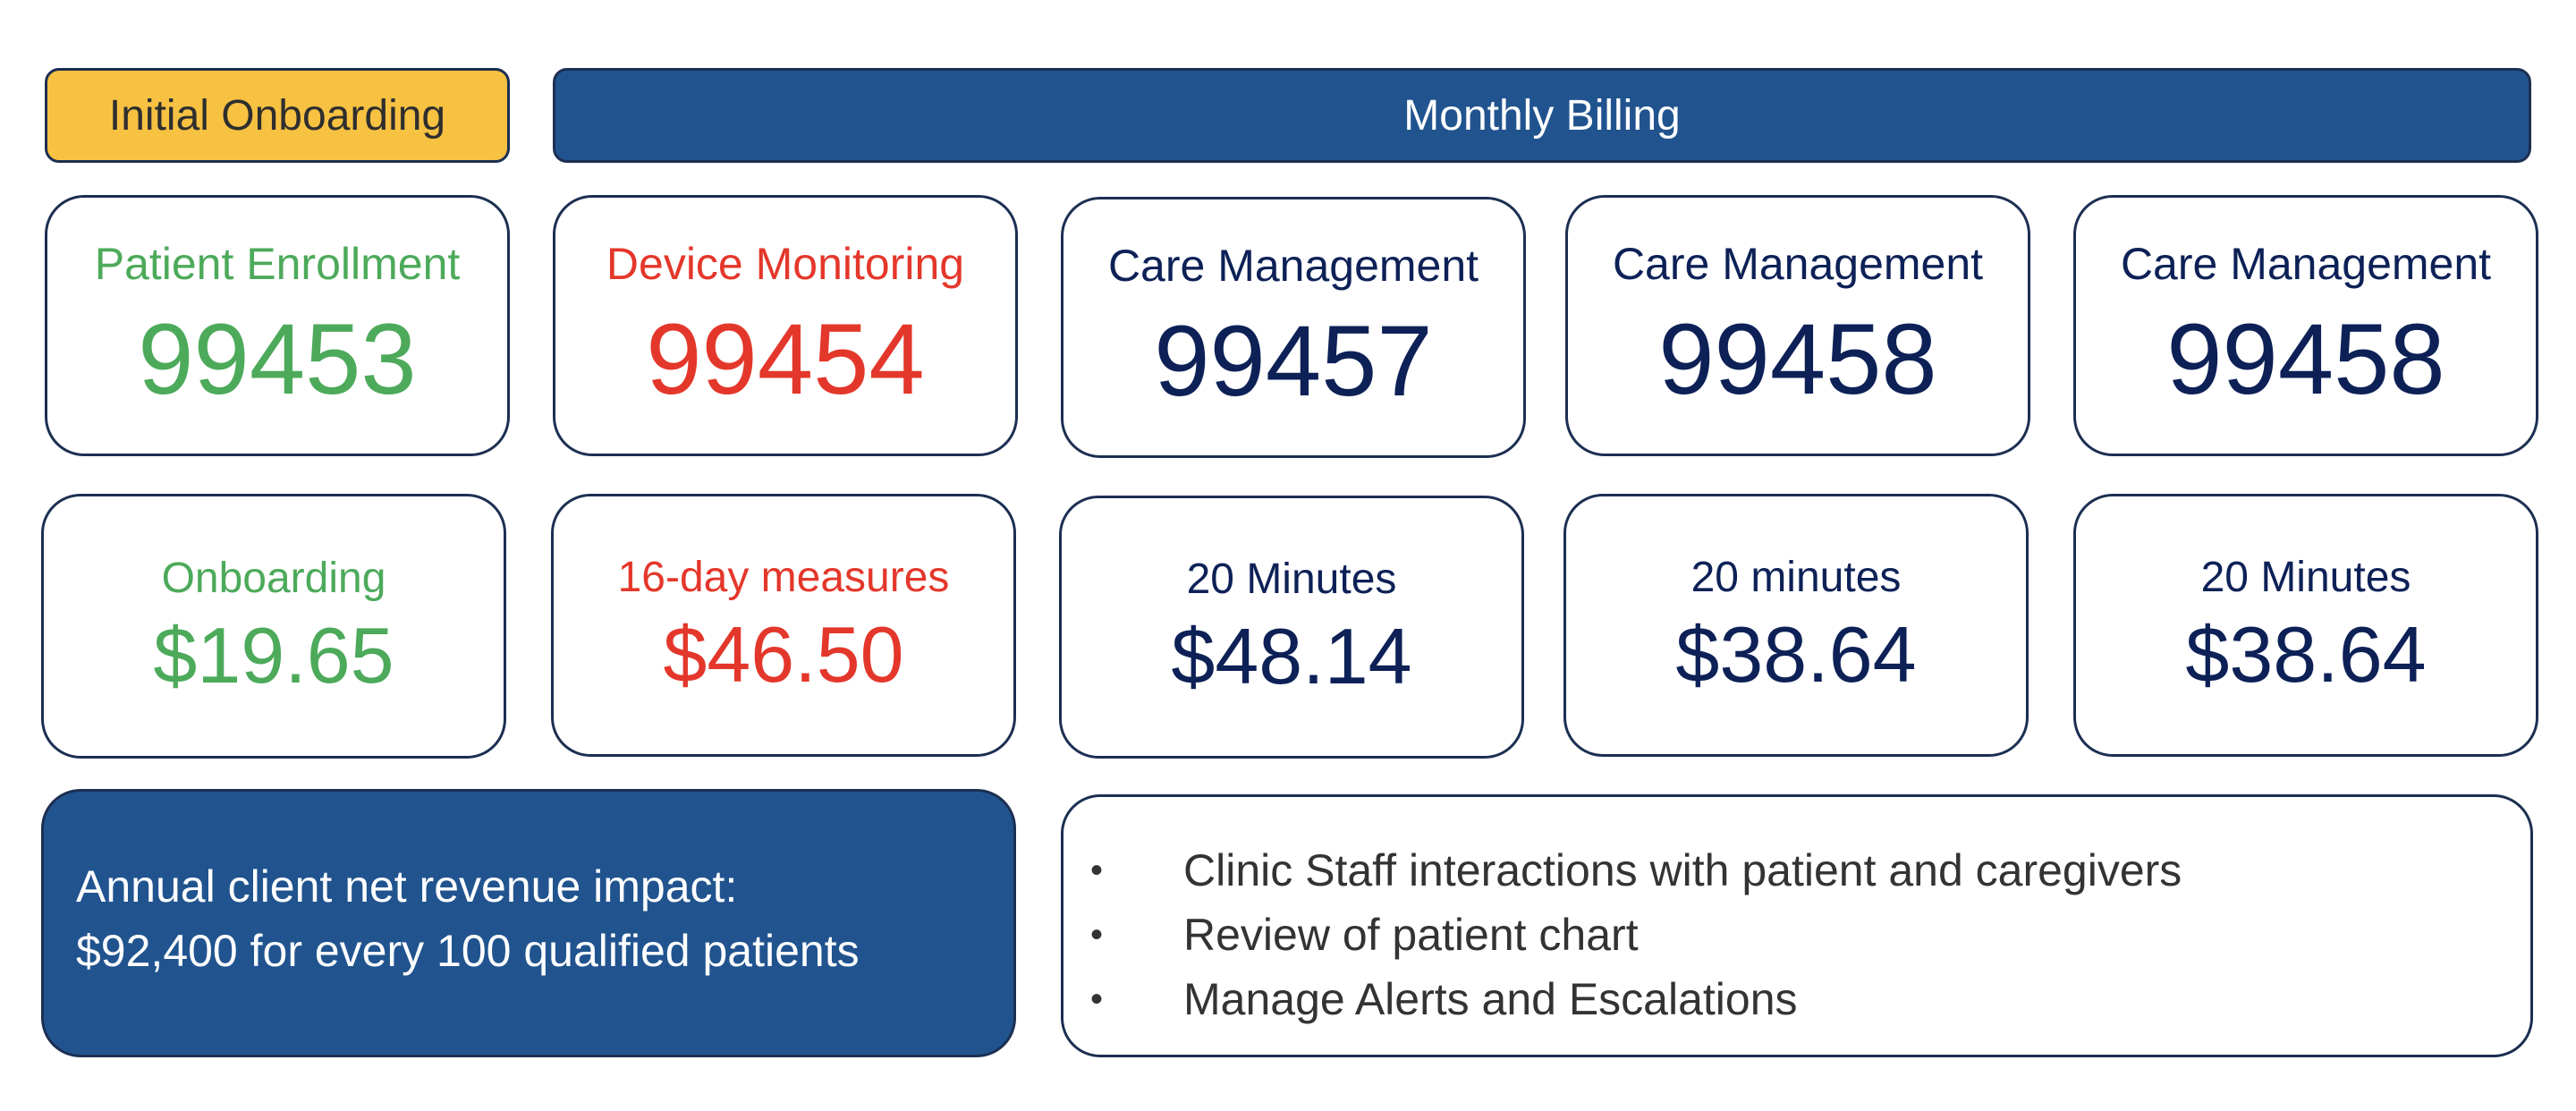 The height and width of the screenshot is (1111, 2576). I want to click on code-card-care-management-99458-b: Care Management 99458, so click(2305, 325).